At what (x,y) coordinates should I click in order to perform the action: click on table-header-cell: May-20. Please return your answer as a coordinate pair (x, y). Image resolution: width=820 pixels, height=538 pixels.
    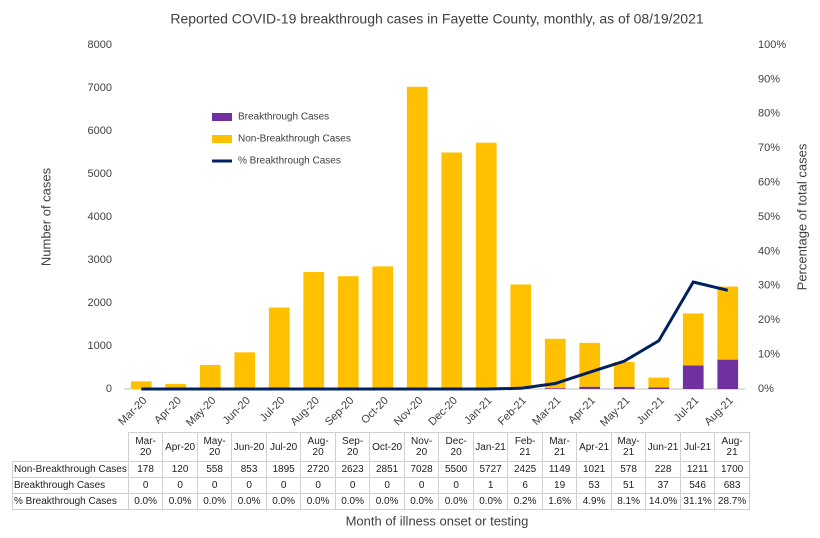
    Looking at the image, I should click on (214, 447).